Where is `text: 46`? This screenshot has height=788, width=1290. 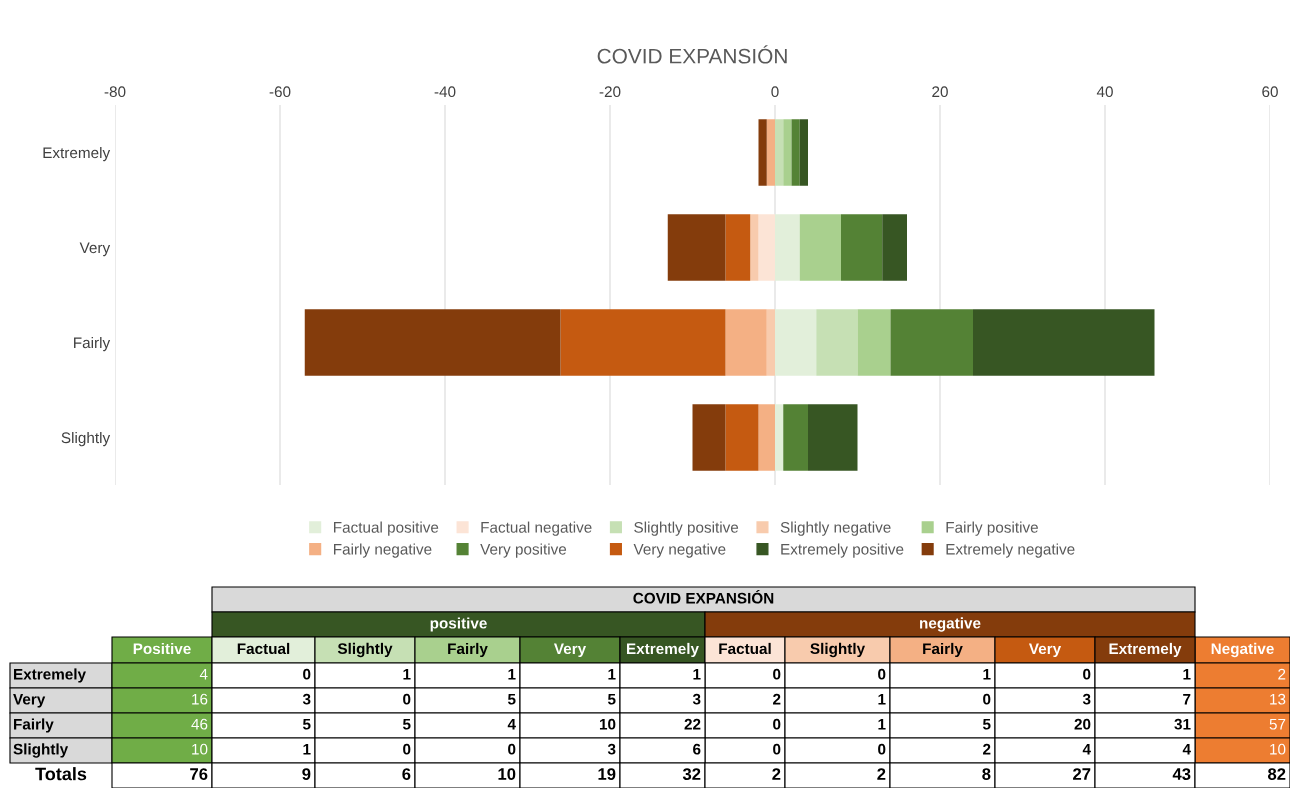 text: 46 is located at coordinates (199, 724).